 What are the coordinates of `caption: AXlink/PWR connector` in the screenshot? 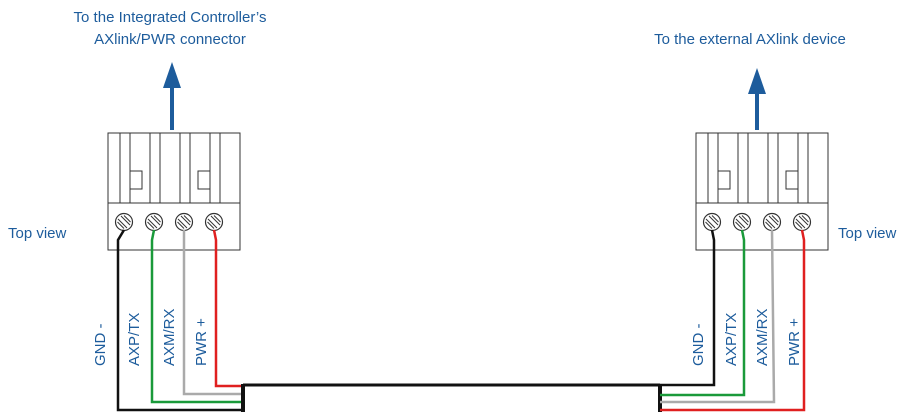 It's located at (170, 39).